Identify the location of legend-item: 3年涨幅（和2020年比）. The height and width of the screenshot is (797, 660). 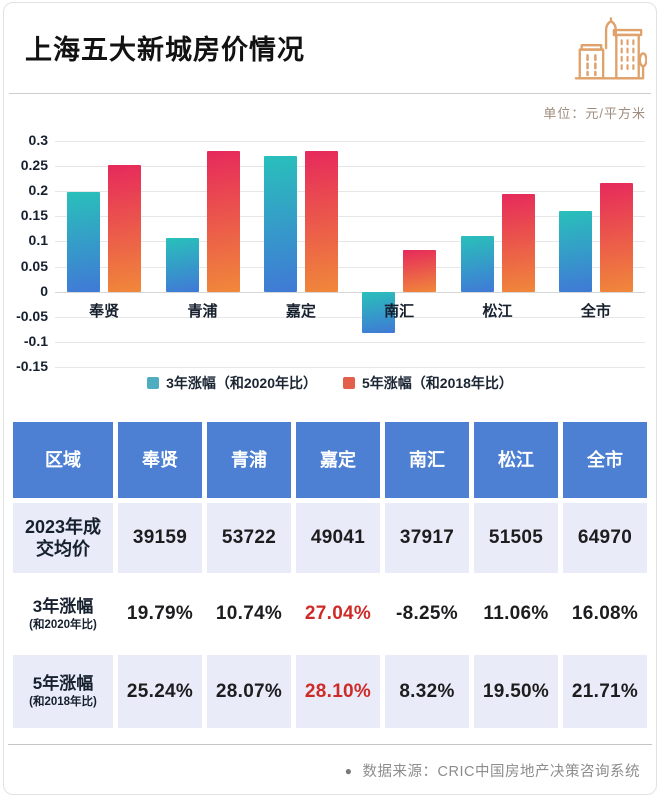
(232, 383).